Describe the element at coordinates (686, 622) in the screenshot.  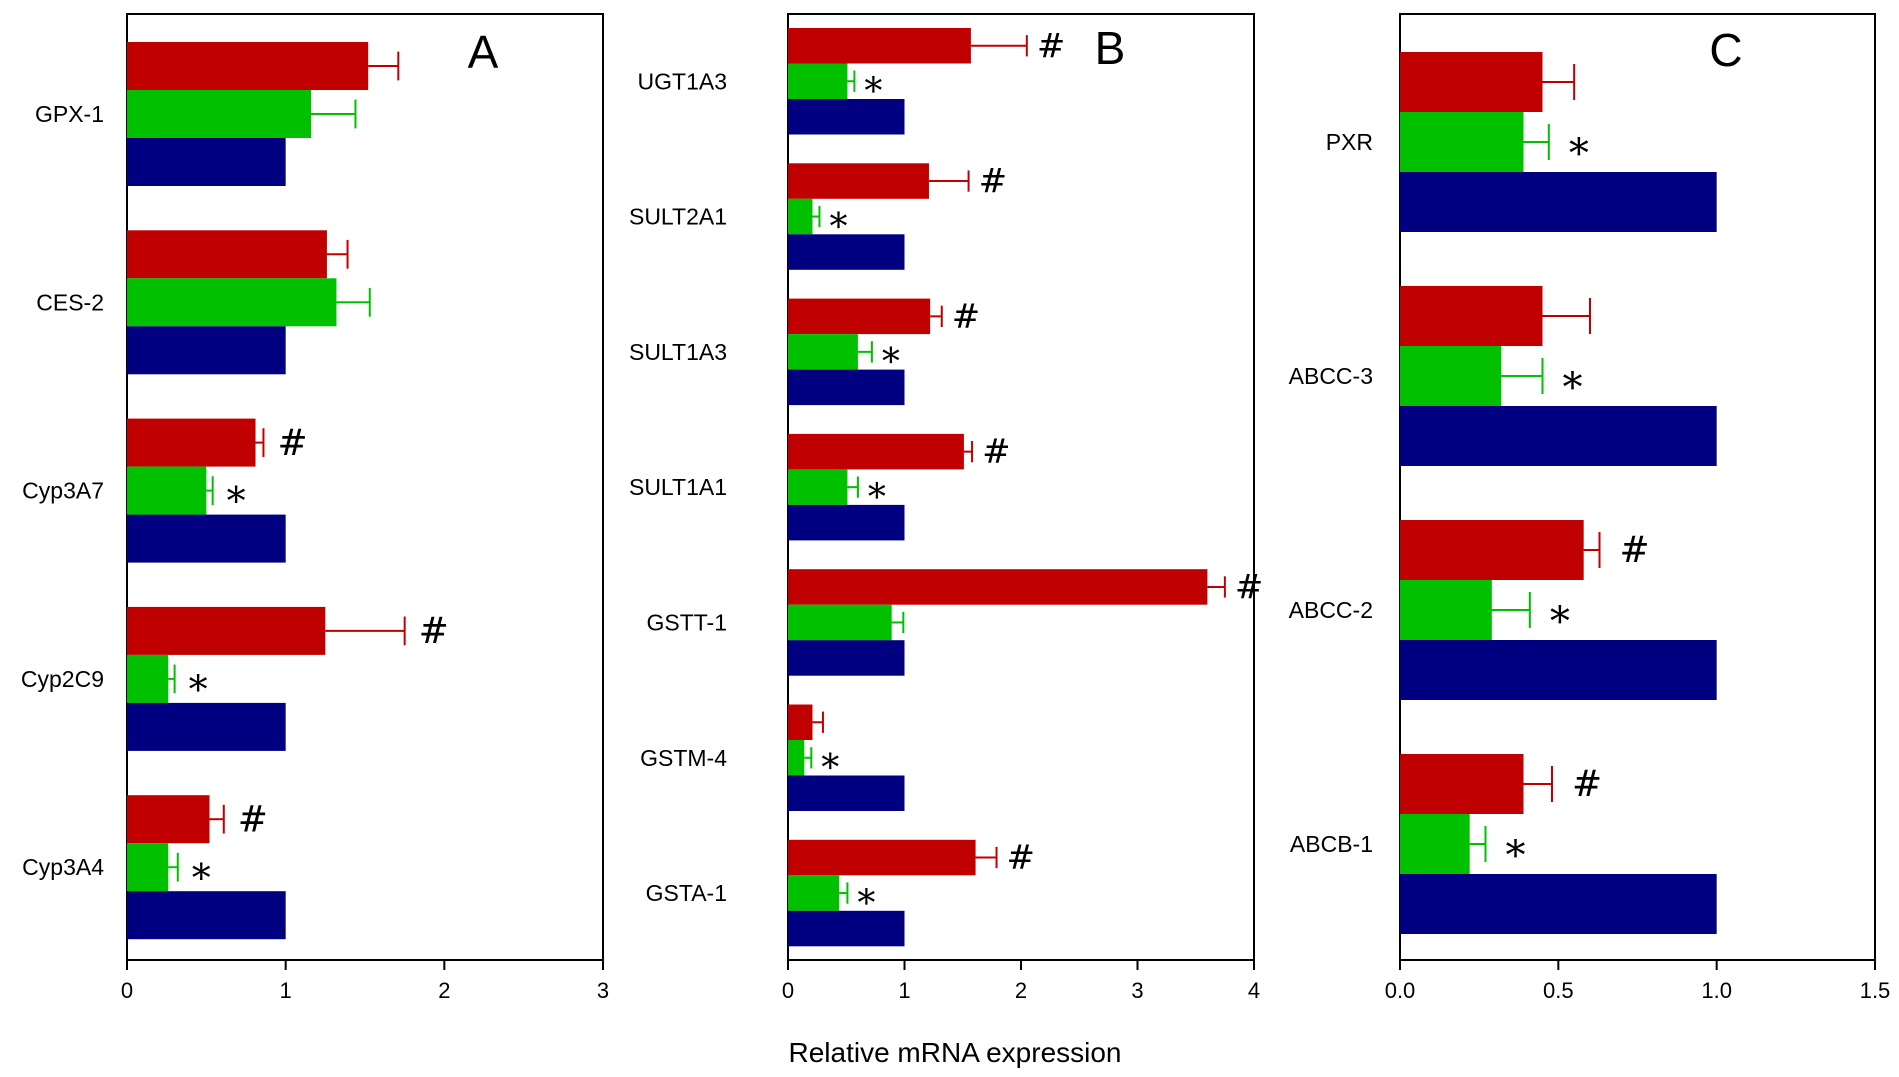
I see `category-label: GSTT-1` at that location.